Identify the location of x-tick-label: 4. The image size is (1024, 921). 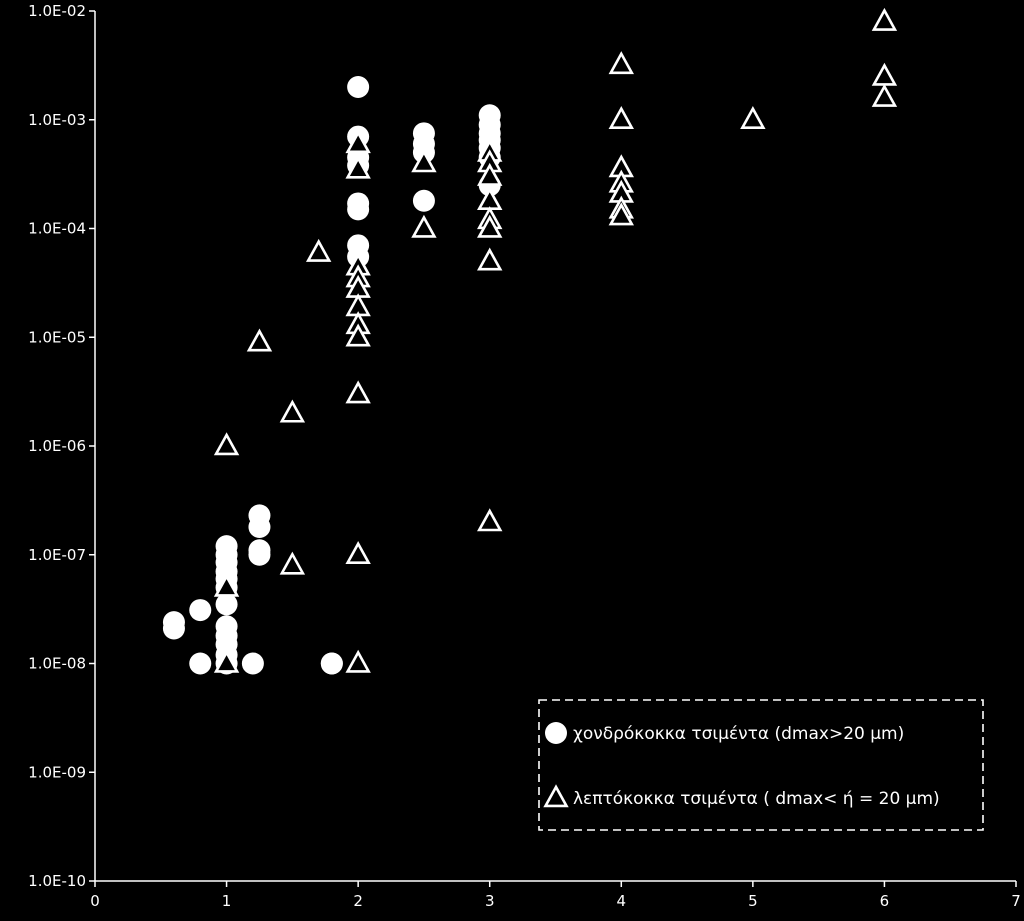
(622, 901).